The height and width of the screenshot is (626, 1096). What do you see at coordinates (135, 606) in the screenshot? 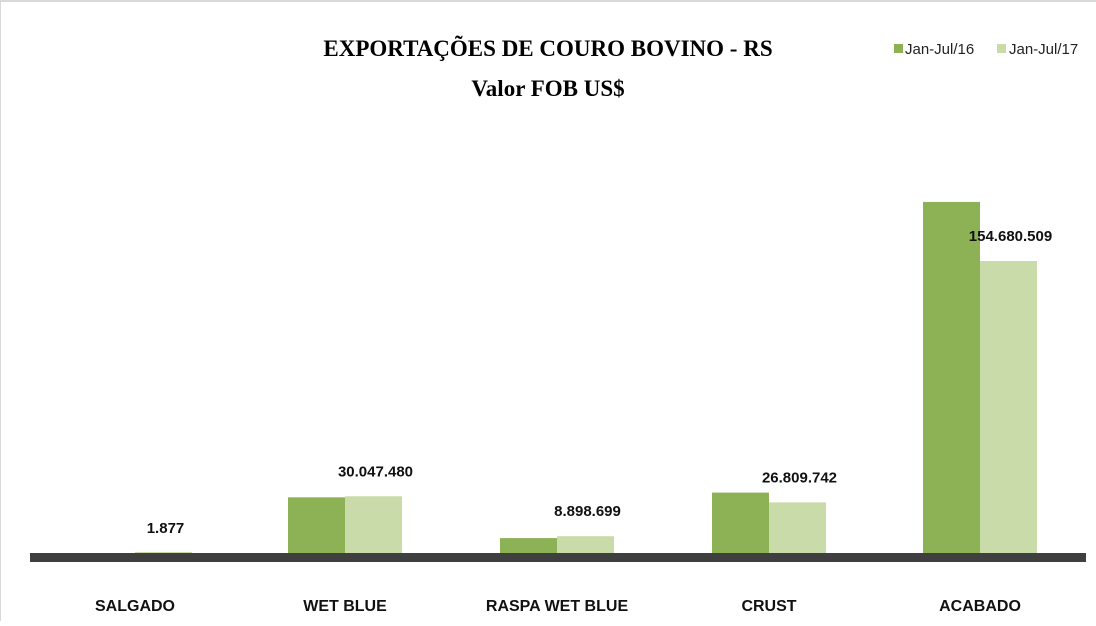
I see `category-label-salgado: SALGADO` at bounding box center [135, 606].